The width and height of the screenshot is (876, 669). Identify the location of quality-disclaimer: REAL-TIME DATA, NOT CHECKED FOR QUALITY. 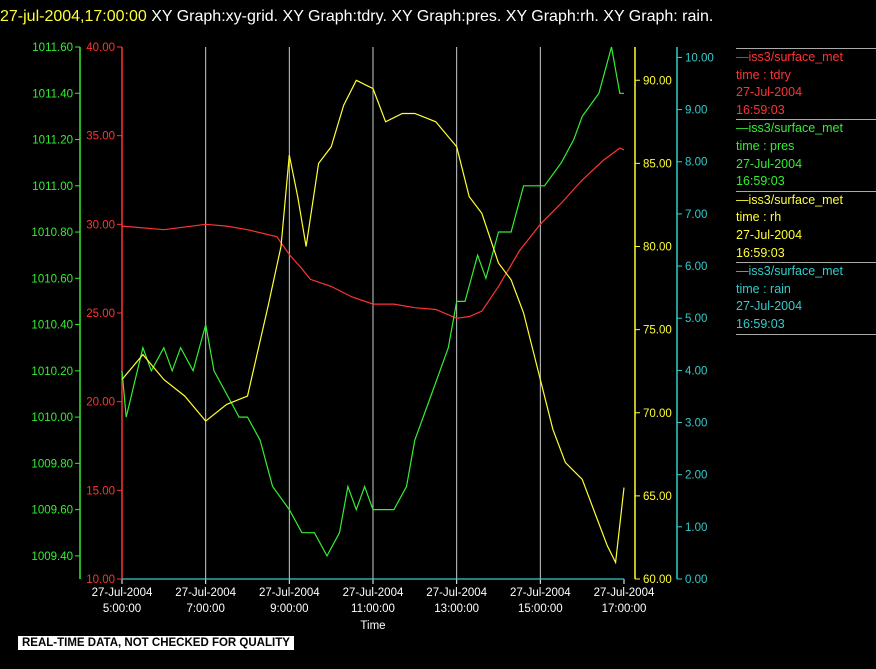
(156, 643).